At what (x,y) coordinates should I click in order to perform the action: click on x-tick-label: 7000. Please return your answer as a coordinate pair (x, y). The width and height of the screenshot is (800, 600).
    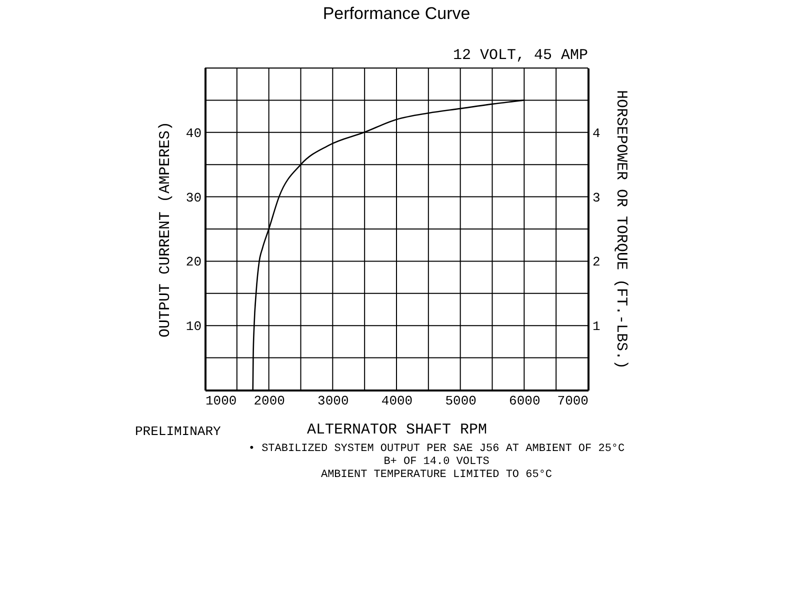
    Looking at the image, I should click on (572, 401).